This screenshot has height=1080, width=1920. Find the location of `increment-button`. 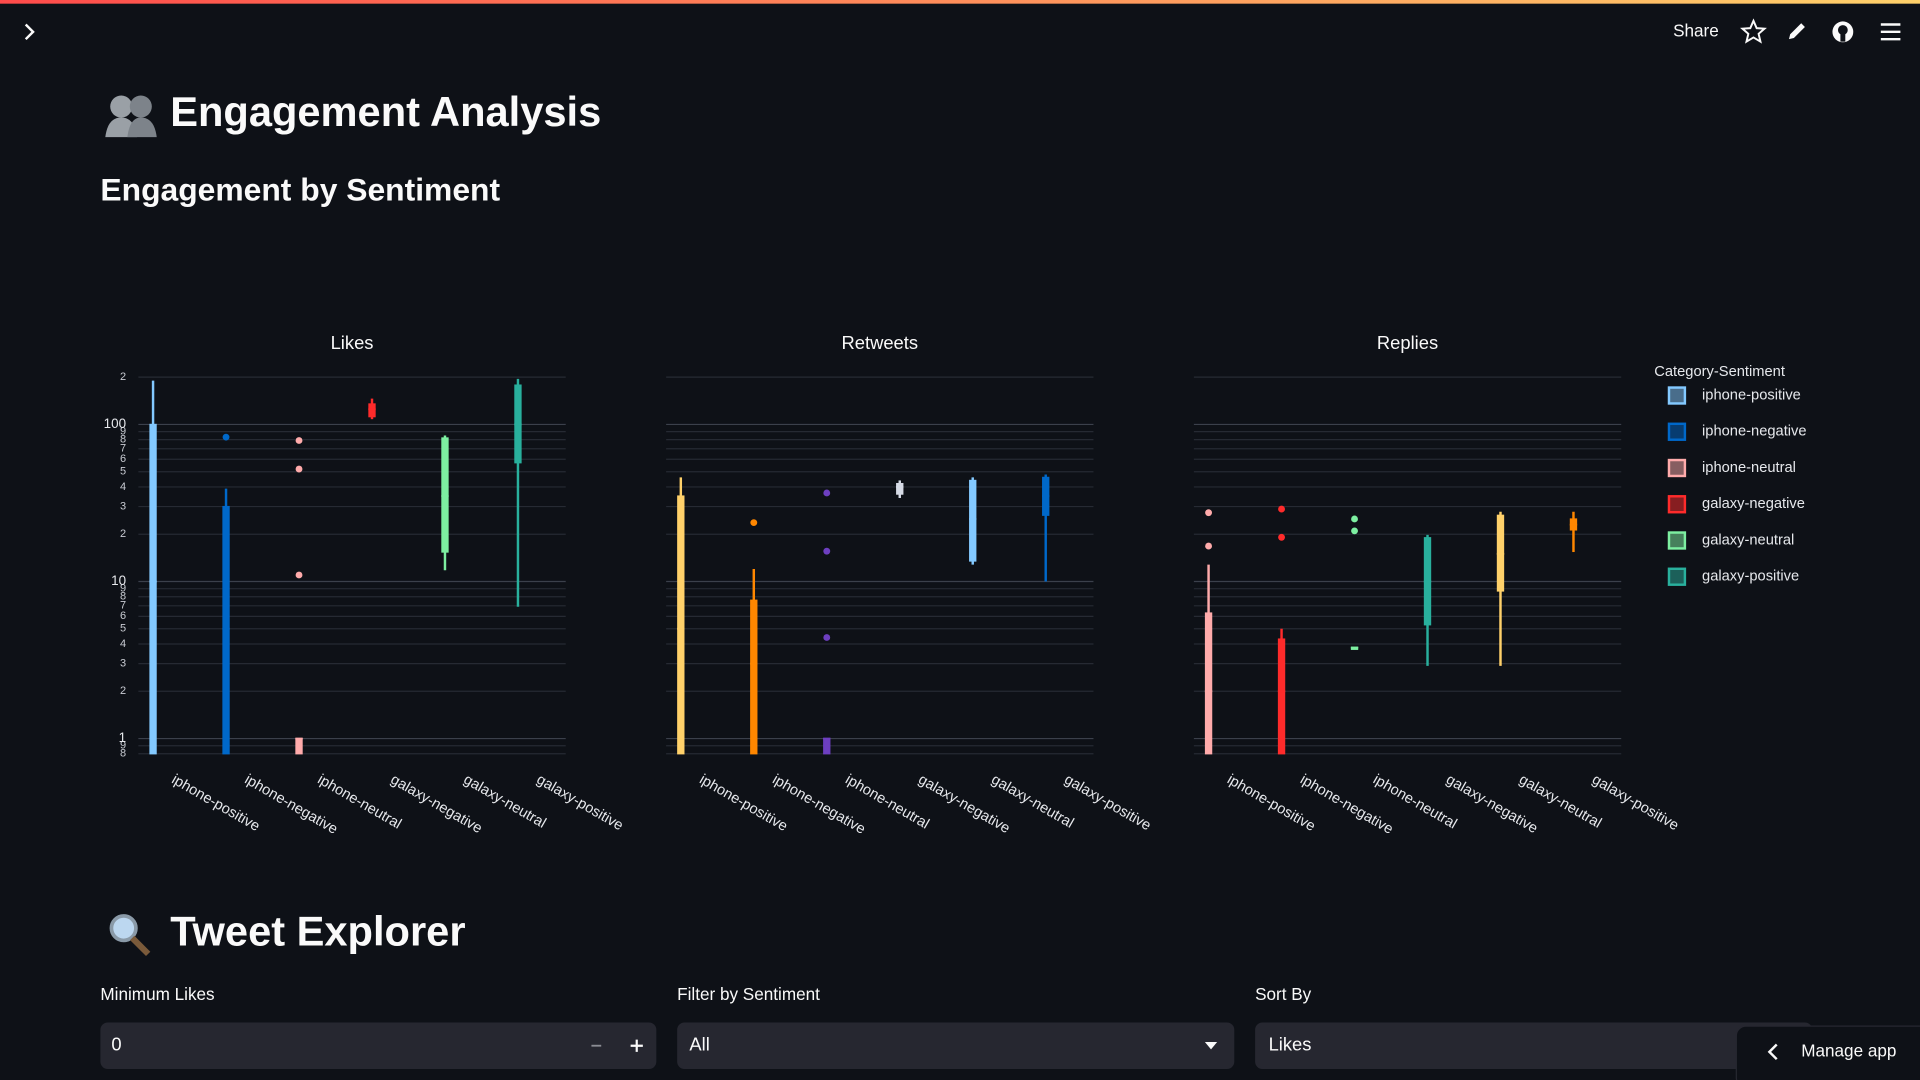

increment-button is located at coordinates (636, 1045).